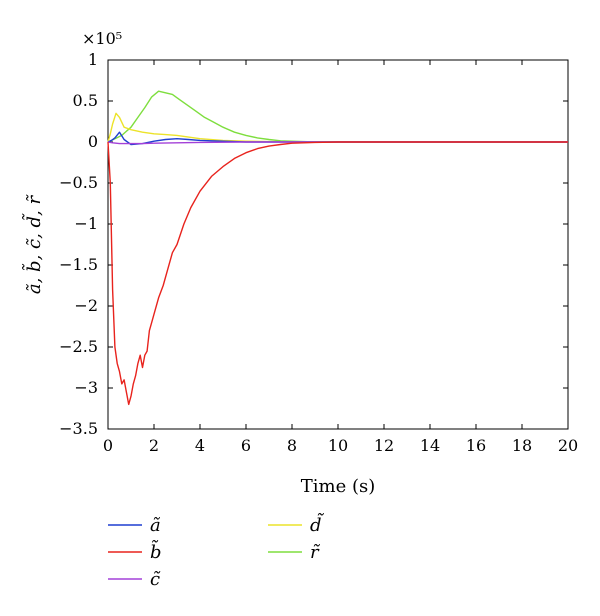 Image resolution: width=600 pixels, height=616 pixels. Describe the element at coordinates (93, 59) in the screenshot. I see `y-tick-label: 1` at that location.